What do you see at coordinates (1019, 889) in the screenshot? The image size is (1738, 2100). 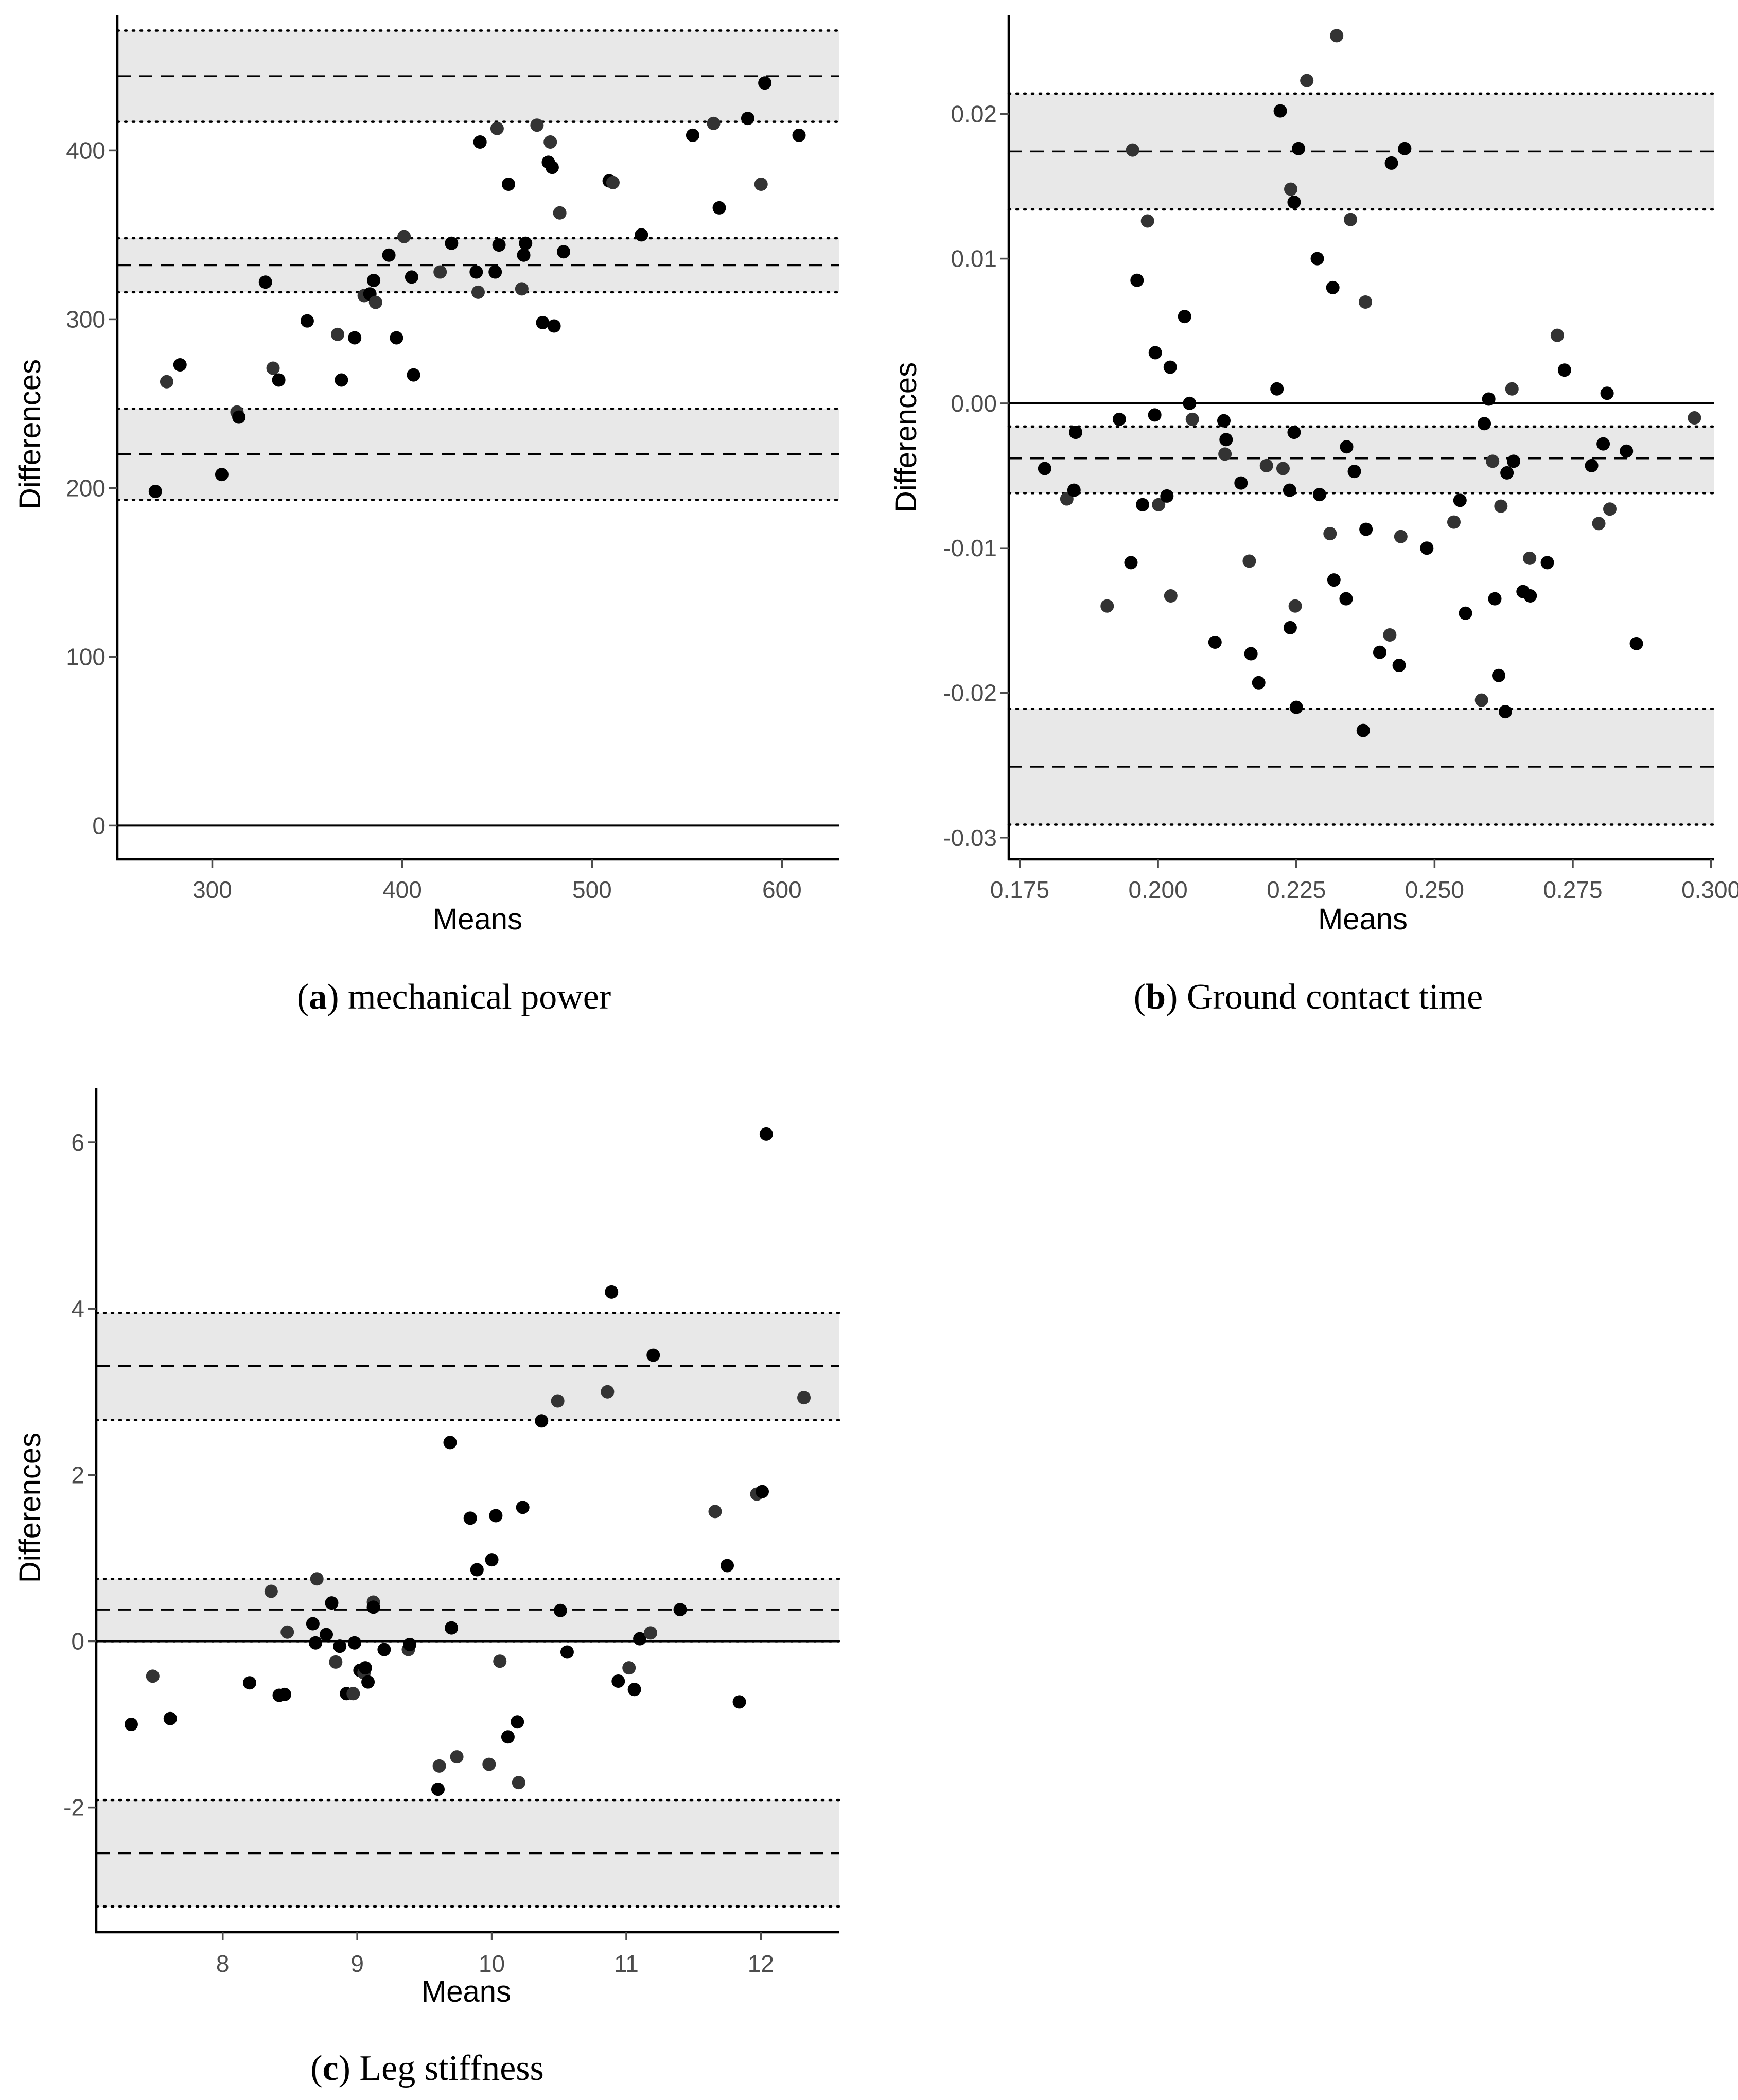 I see `panel-b-x-tick-label: 0.175` at bounding box center [1019, 889].